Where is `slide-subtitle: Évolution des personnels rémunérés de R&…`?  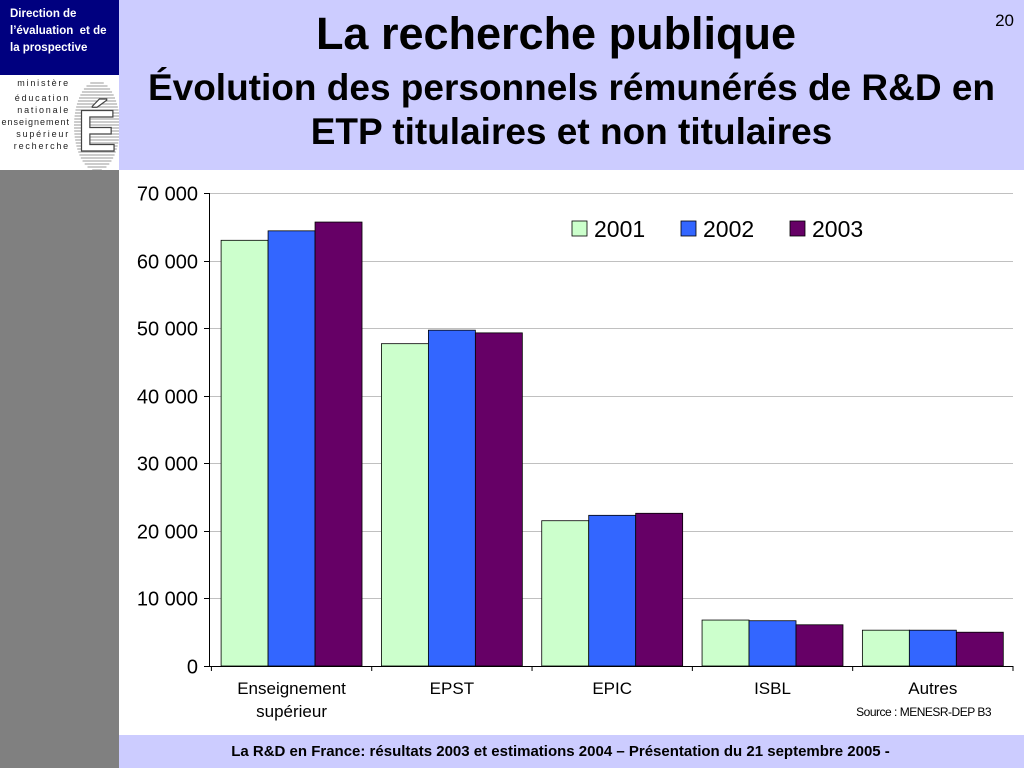 slide-subtitle: Évolution des personnels rémunérés de R&… is located at coordinates (571, 110).